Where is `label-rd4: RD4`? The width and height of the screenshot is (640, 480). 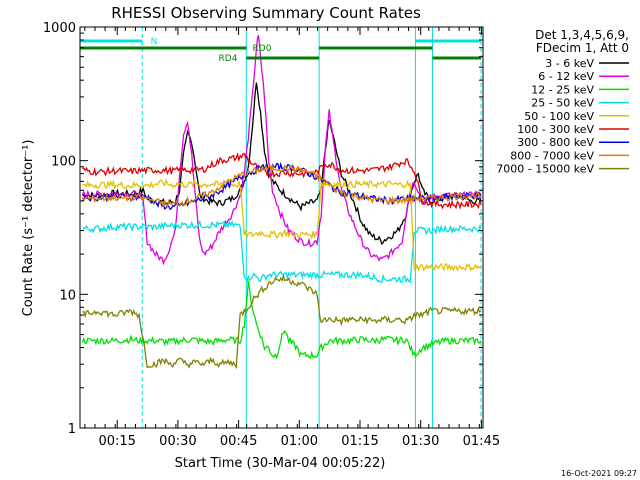 label-rd4: RD4 is located at coordinates (228, 59).